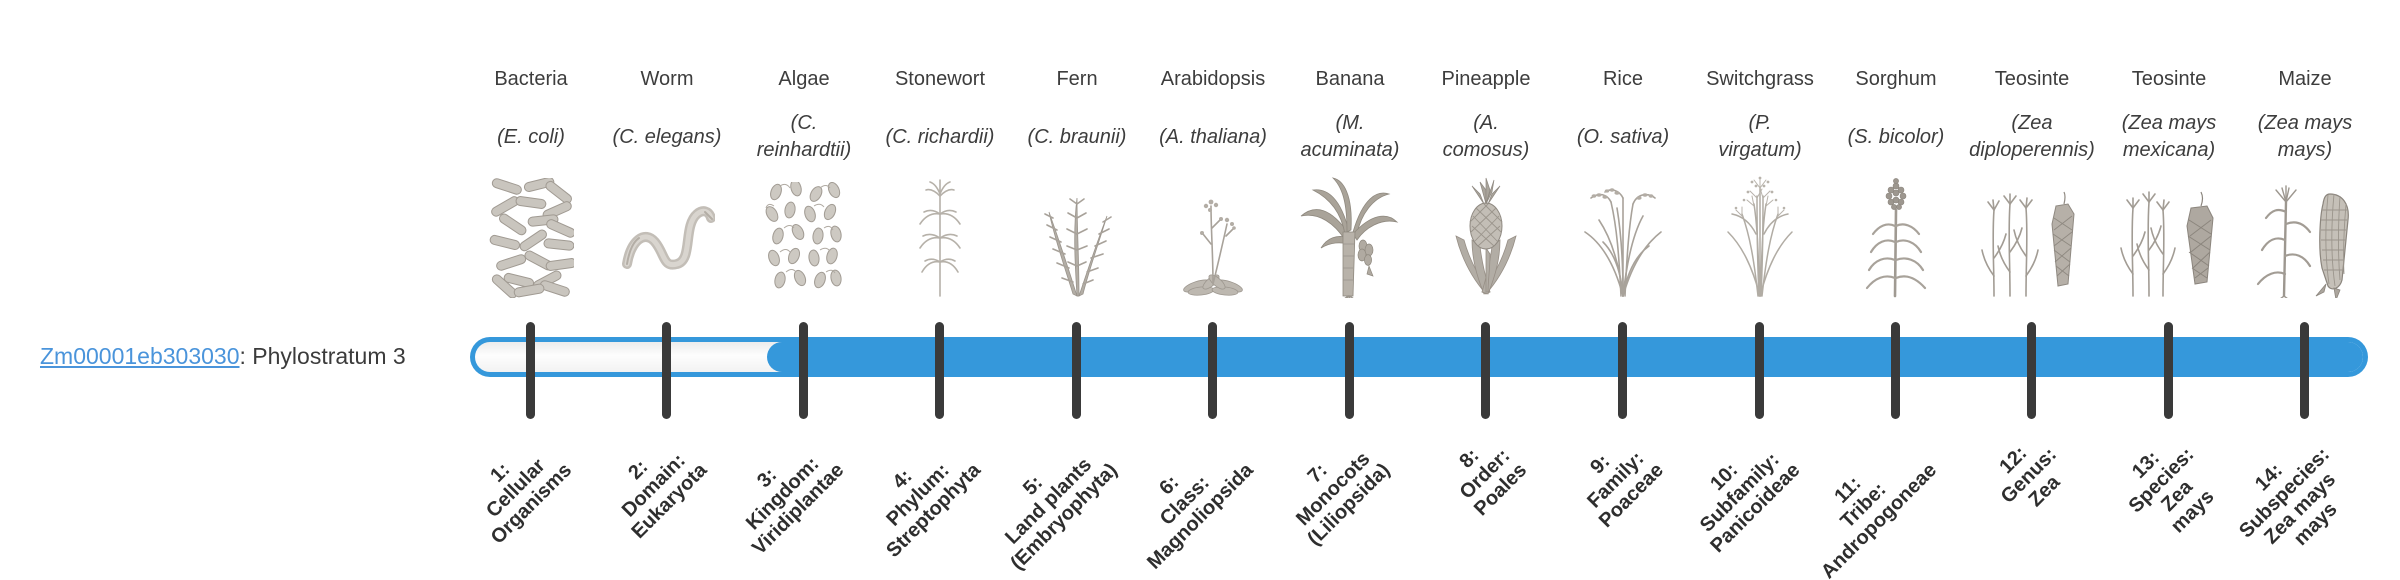  I want to click on organism-scientific-name: (Zea mays mexicana), so click(2169, 136).